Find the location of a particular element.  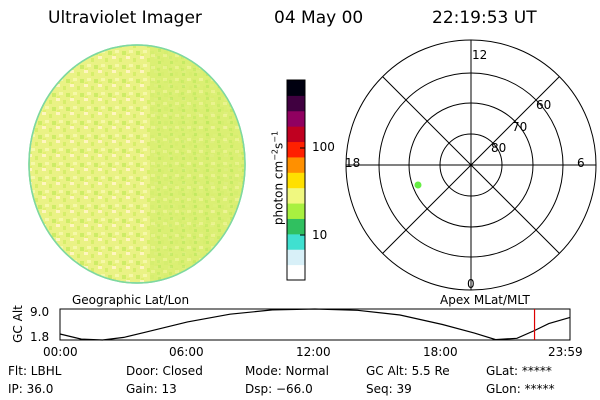

time-label: 22:19:53 UT is located at coordinates (484, 18).